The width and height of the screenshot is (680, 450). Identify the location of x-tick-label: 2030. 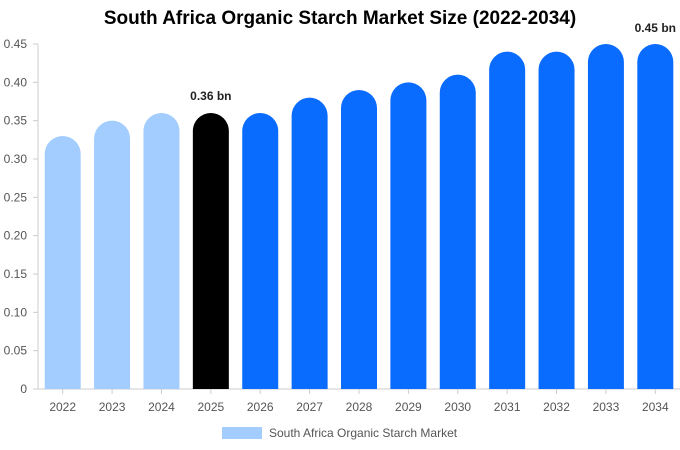
(457, 407).